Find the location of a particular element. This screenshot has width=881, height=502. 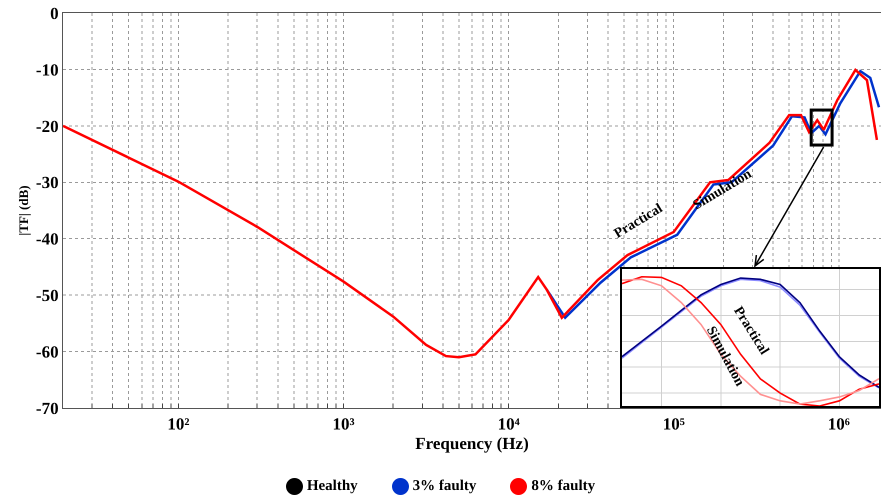

y-tick-label: -40 is located at coordinates (47, 239).